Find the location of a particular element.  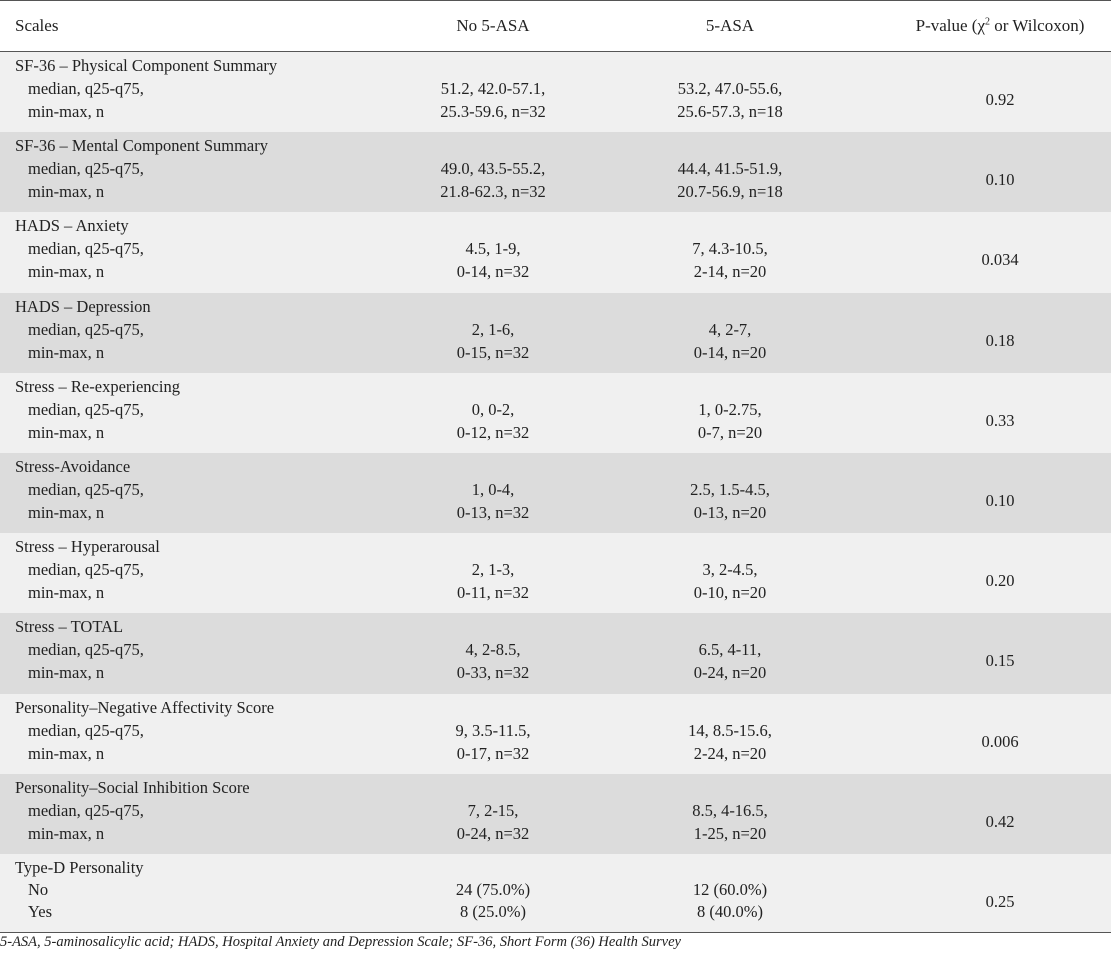

scale-name: Stress-Avoidance is located at coordinates (73, 466).